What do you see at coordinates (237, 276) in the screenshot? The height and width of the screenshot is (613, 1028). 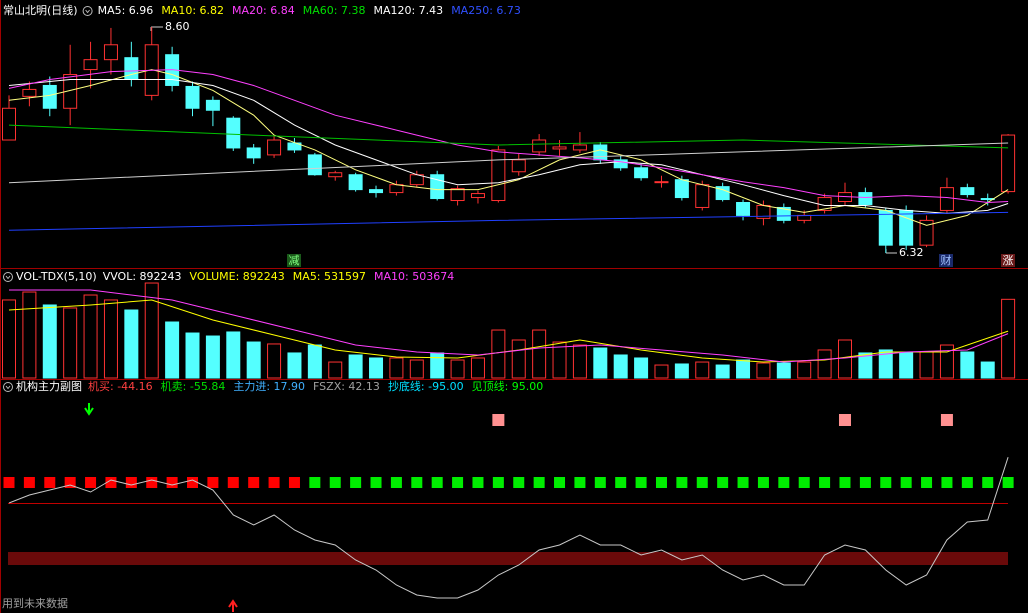 I see `legend-entry: VOLUME: 892243` at bounding box center [237, 276].